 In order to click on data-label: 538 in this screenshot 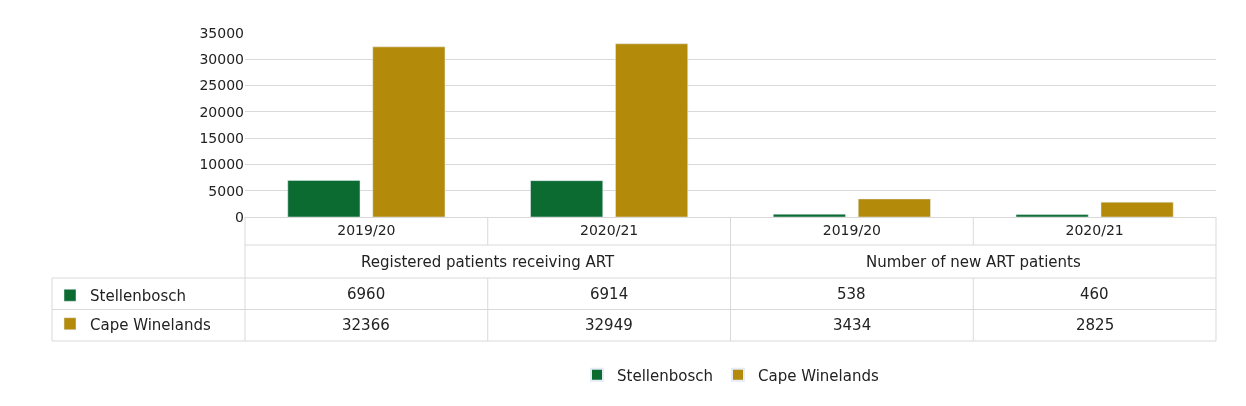, I will do `click(851, 294)`.